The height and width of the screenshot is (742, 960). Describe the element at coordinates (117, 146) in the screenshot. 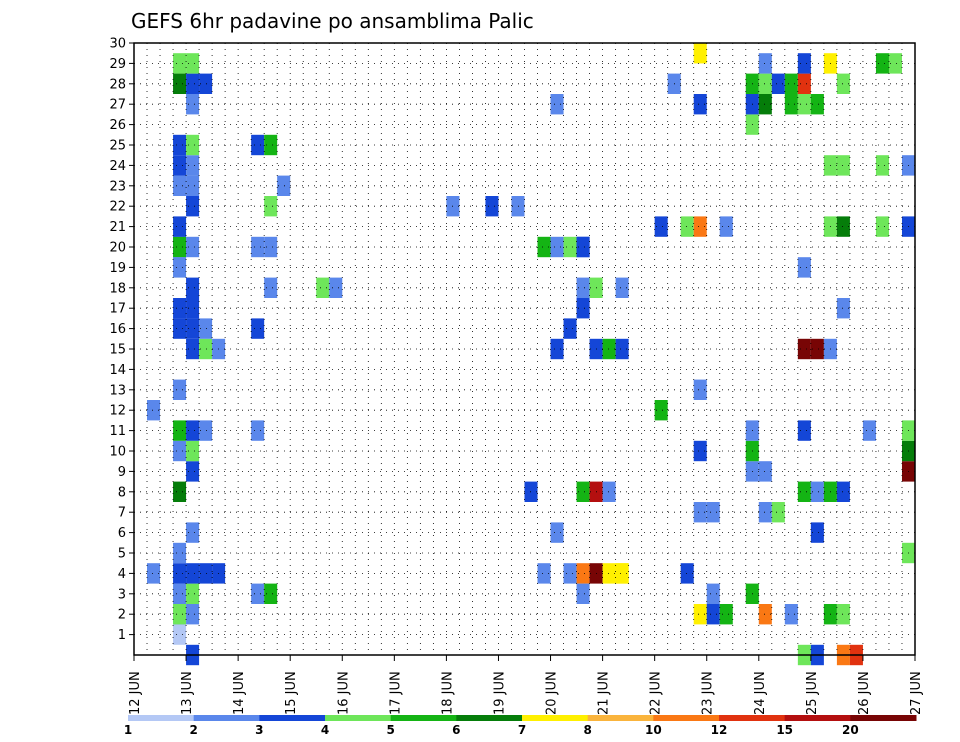

I see `y-tick-label: 25` at that location.